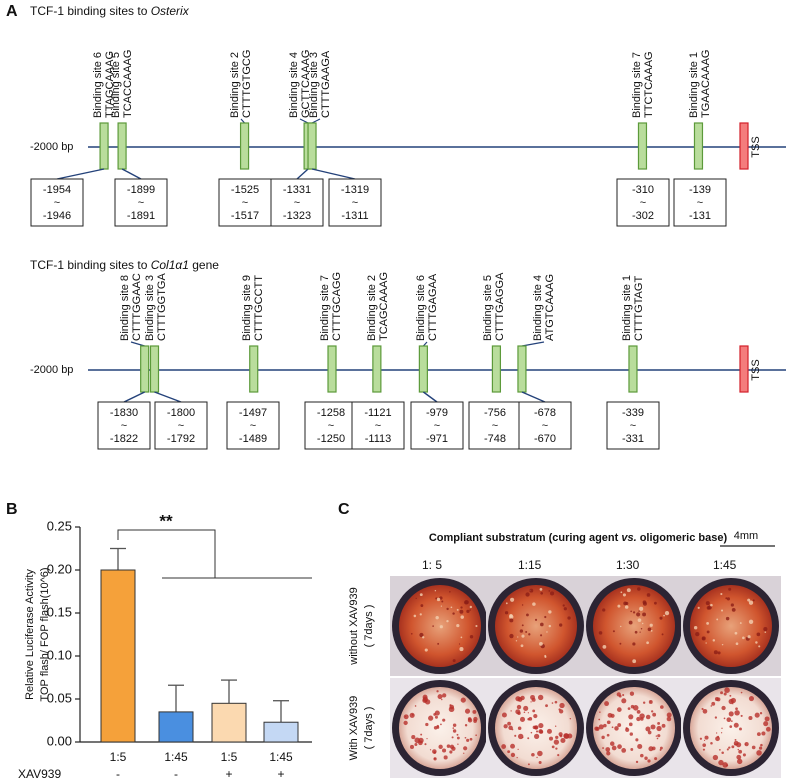 The image size is (800, 784). What do you see at coordinates (628, 538) in the screenshot?
I see `title-italic: vs.` at bounding box center [628, 538].